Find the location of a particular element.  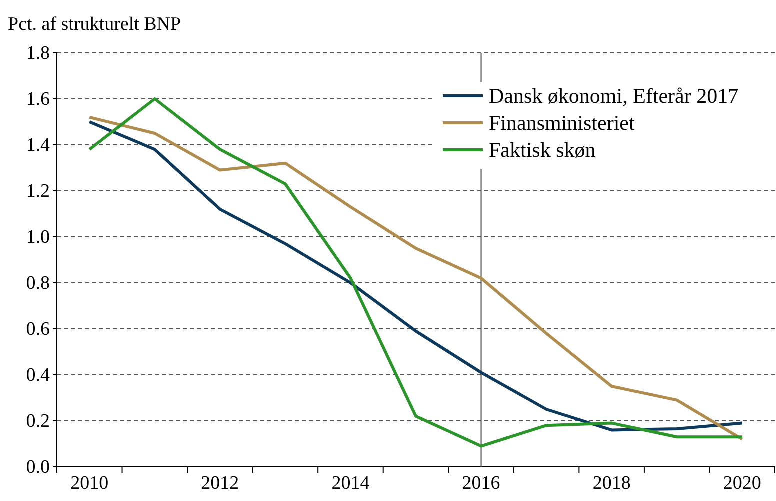

y-tick-label: 1.2 is located at coordinates (38, 191).